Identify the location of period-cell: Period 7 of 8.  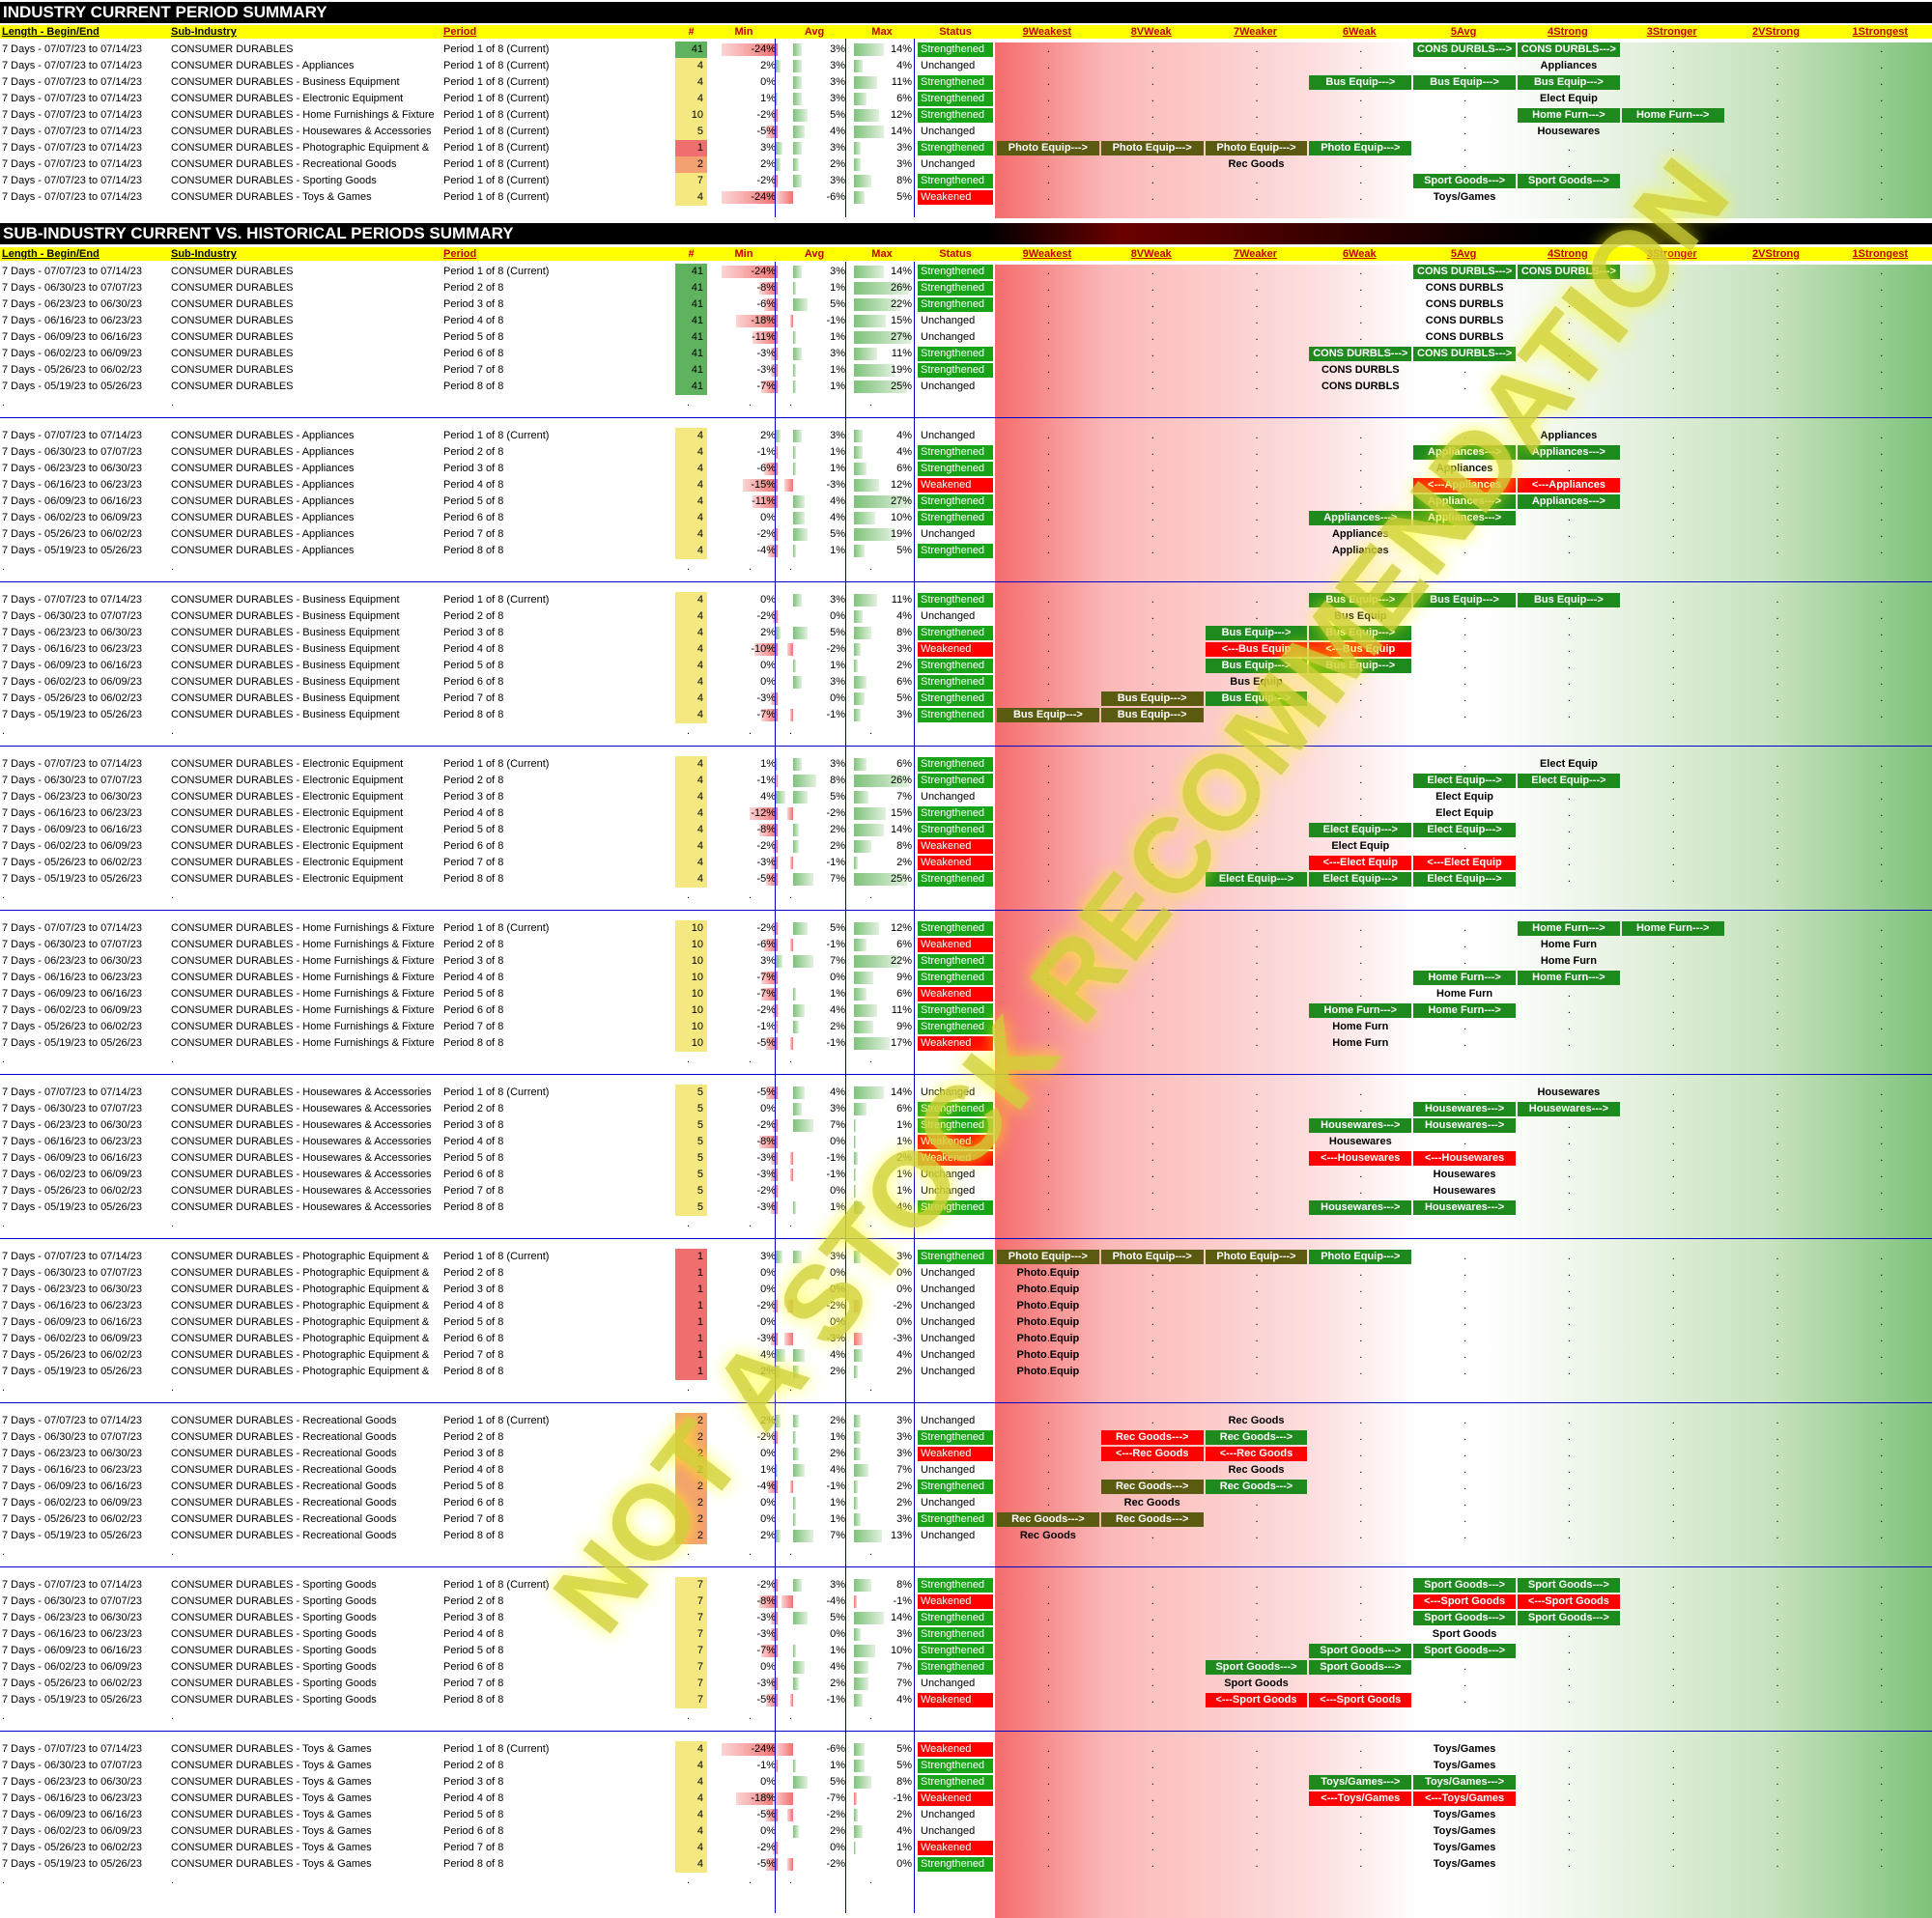
(473, 862).